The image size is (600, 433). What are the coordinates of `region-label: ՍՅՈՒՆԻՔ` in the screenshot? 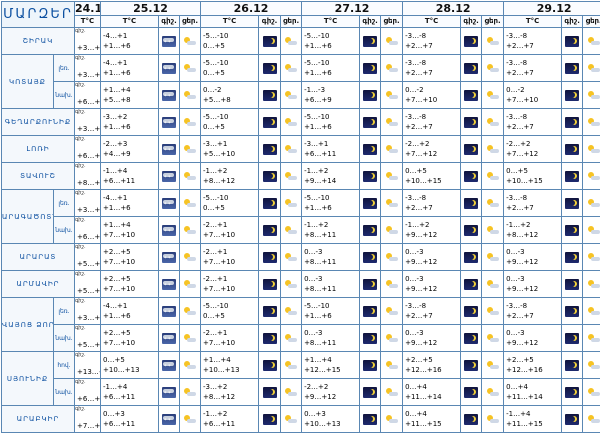 It's located at (28, 379).